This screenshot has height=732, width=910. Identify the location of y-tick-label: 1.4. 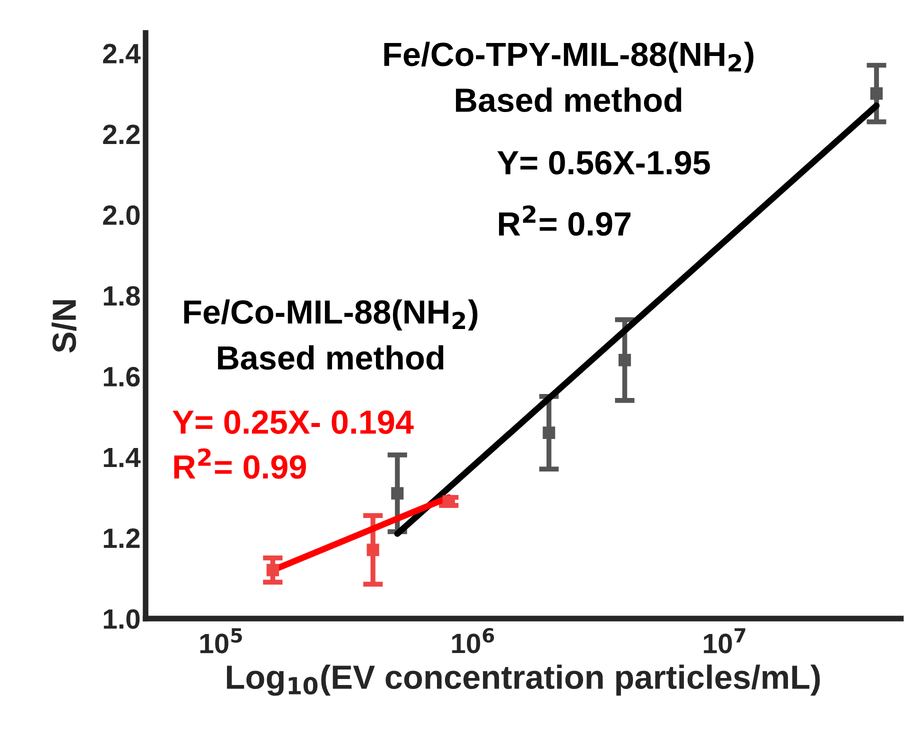
(122, 458).